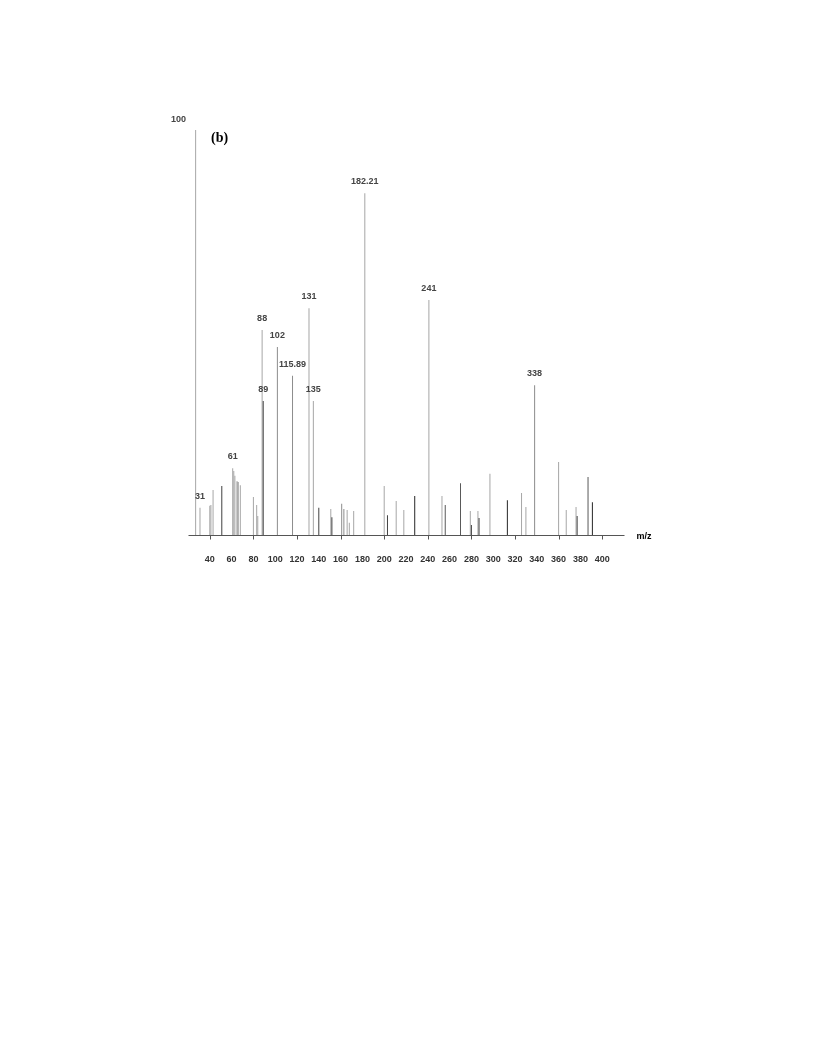  Describe the element at coordinates (450, 559) in the screenshot. I see `x-tick-label: 260` at that location.